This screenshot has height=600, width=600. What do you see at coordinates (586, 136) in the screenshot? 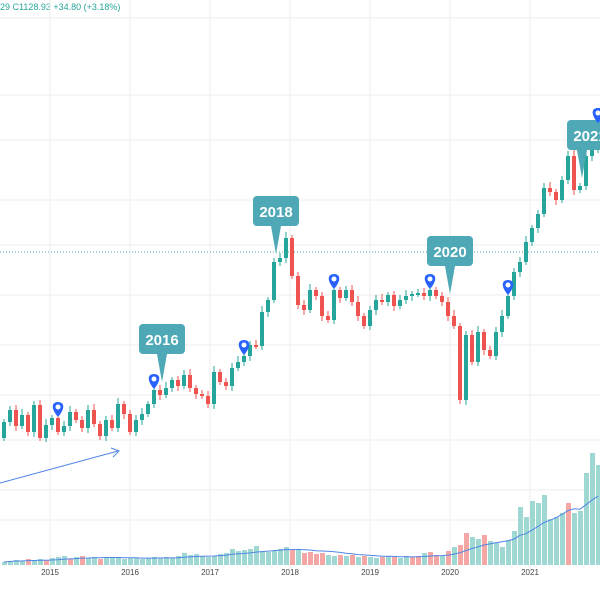
I see `callout-label: 2021` at bounding box center [586, 136].